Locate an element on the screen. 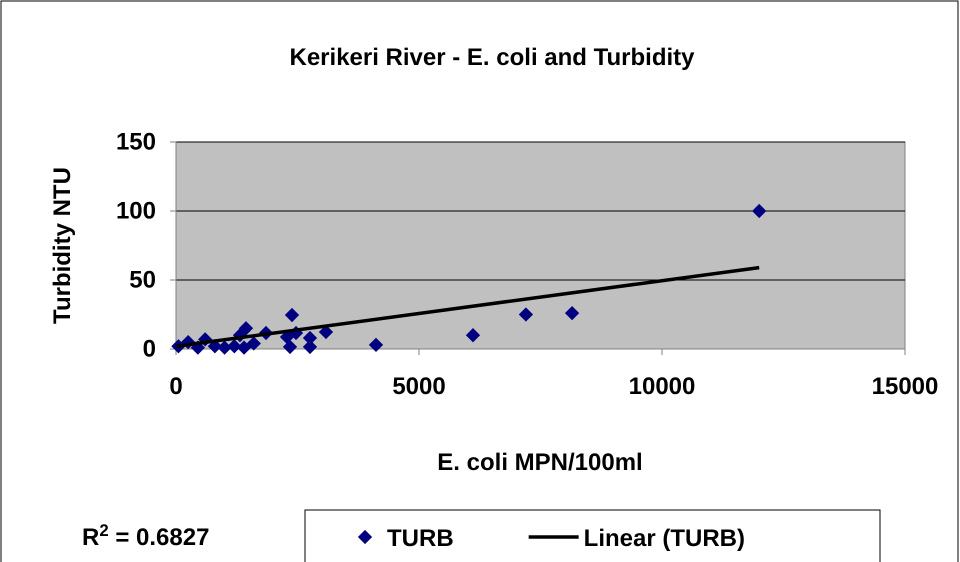 This screenshot has height=562, width=960. x-tick-label: 0 is located at coordinates (176, 386).